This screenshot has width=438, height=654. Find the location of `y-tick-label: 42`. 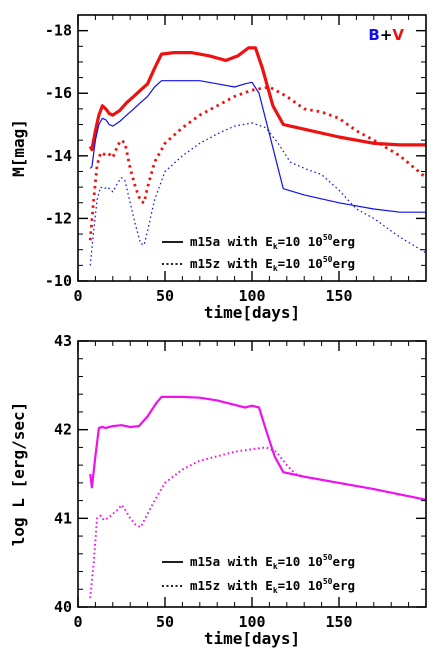

y-tick-label: 42 is located at coordinates (63, 430).